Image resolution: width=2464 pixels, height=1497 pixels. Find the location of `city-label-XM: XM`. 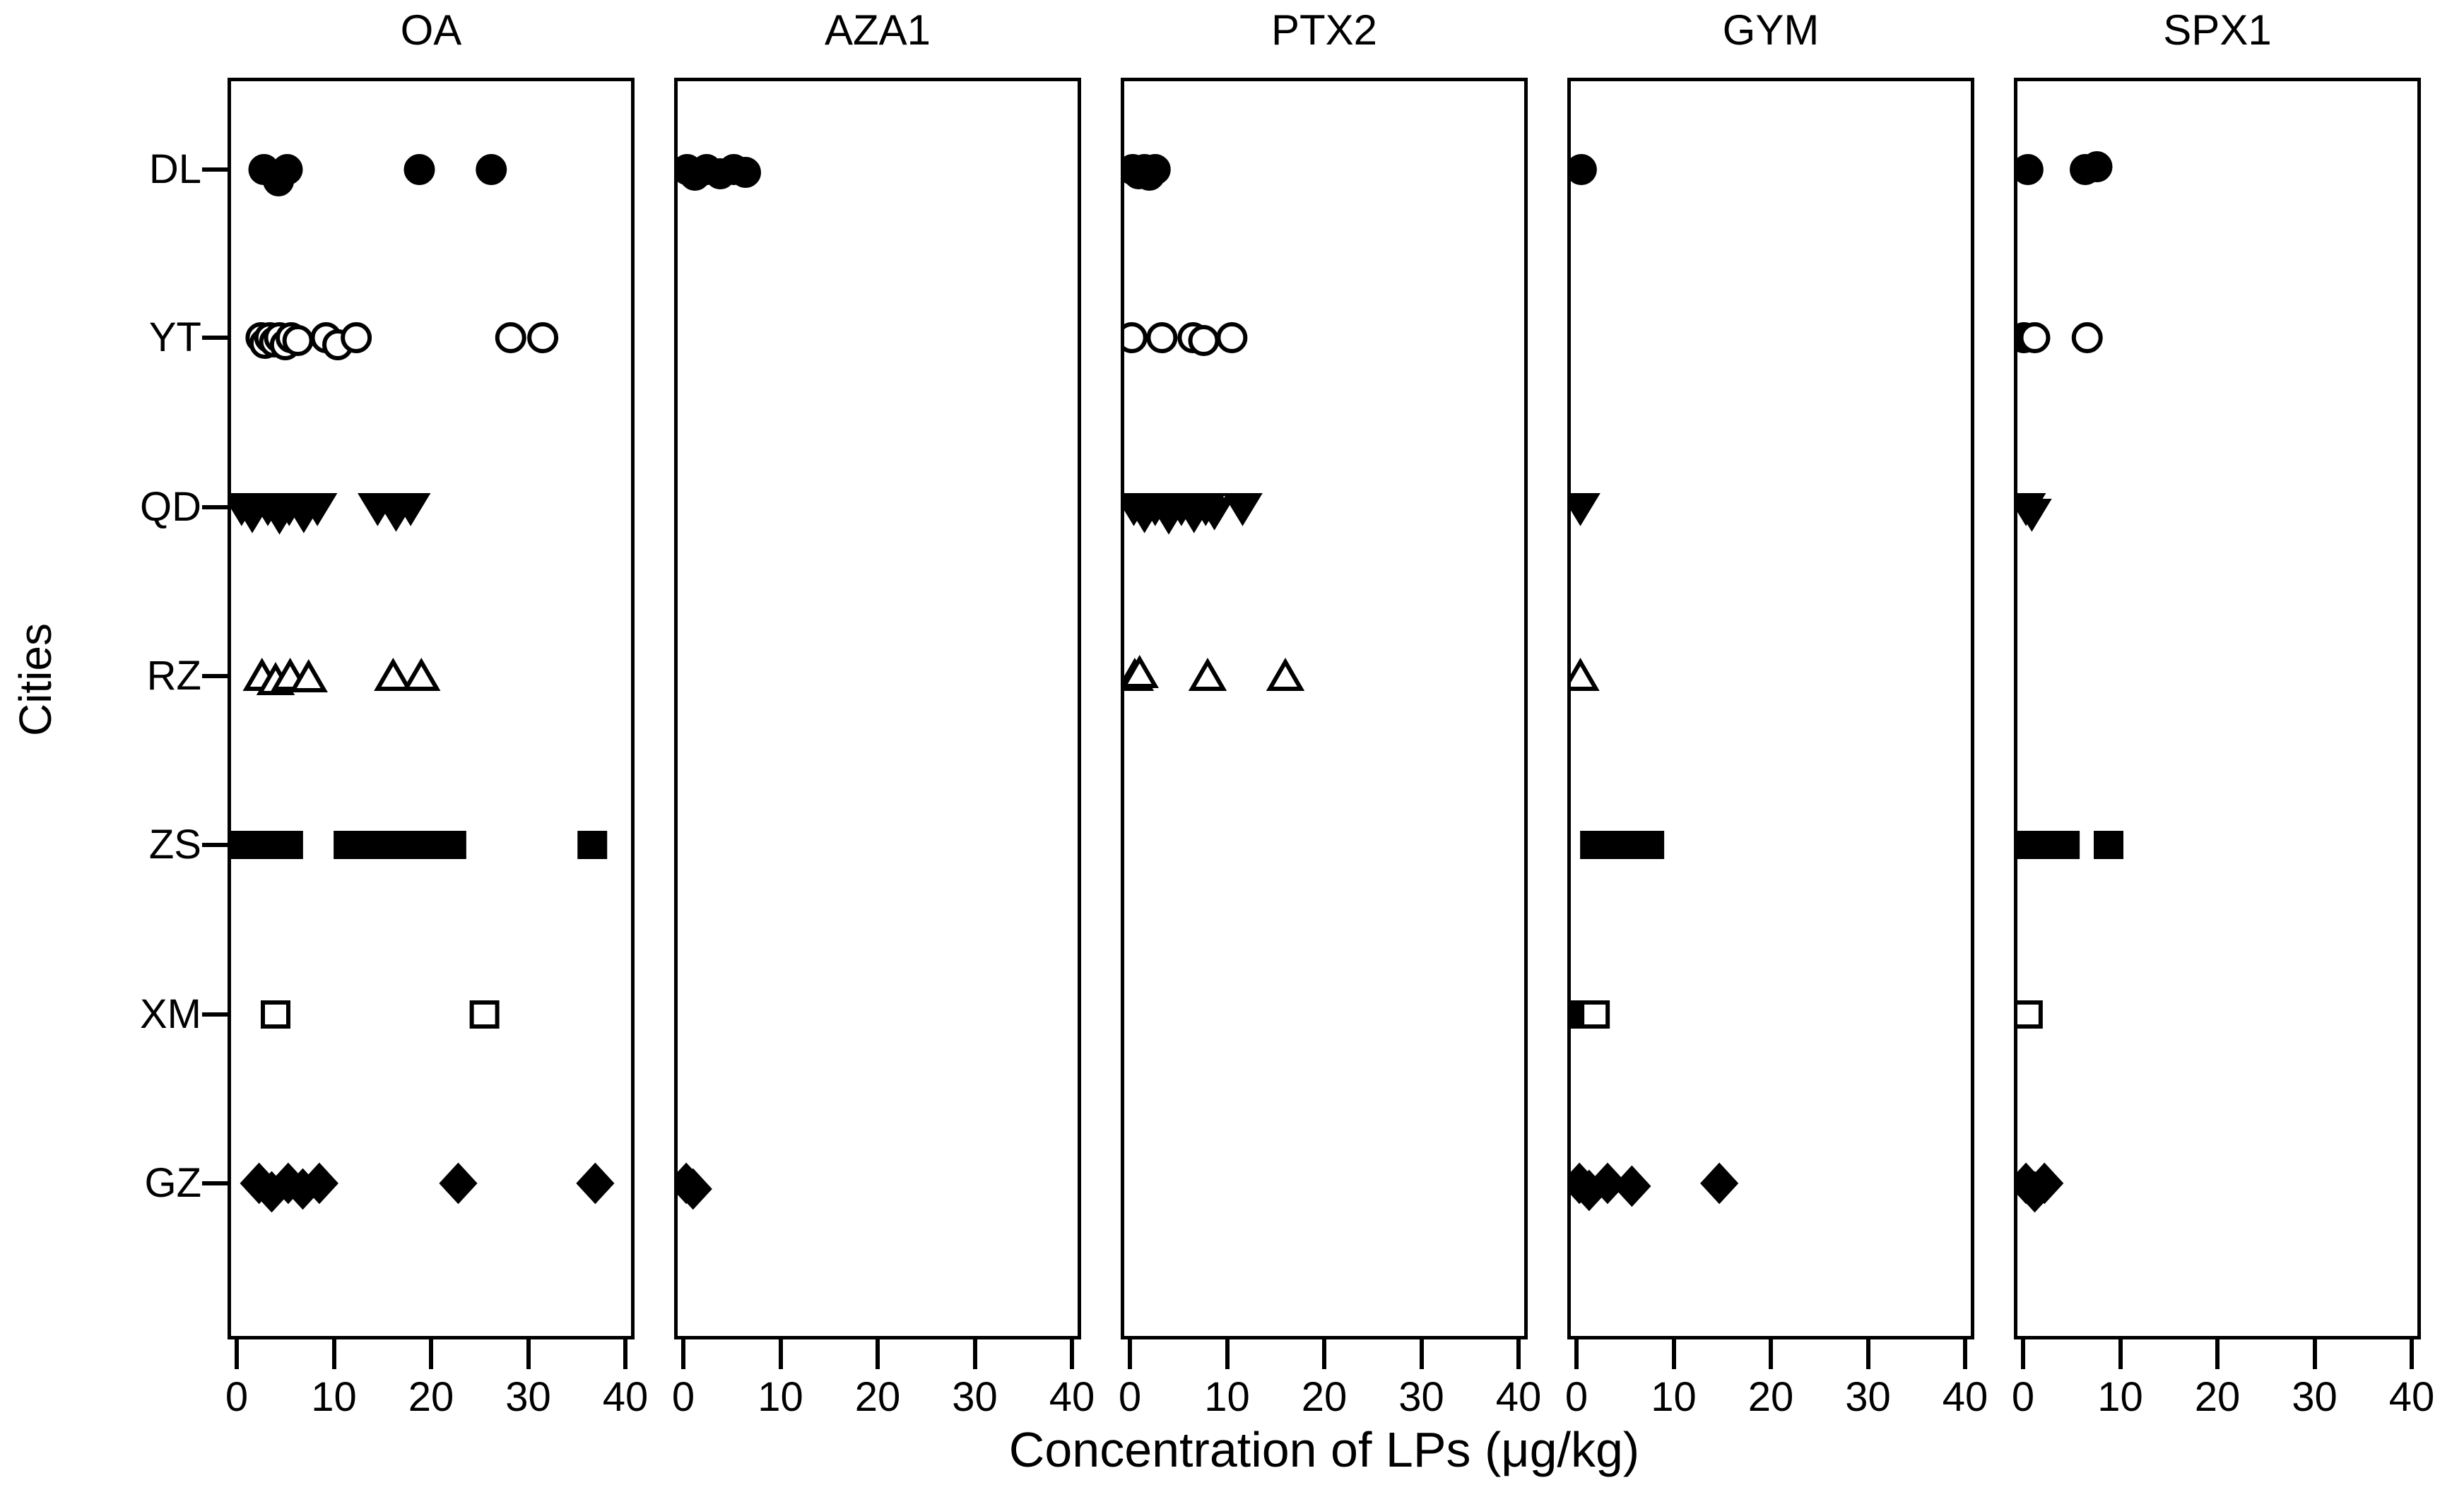

city-label-XM: XM is located at coordinates (170, 1014).